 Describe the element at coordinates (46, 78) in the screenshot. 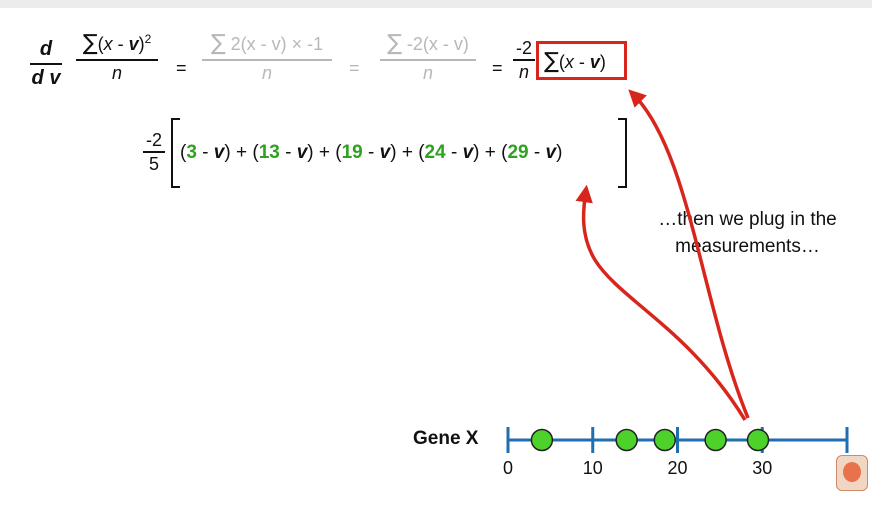

I see `derivative-bottom: d v` at that location.